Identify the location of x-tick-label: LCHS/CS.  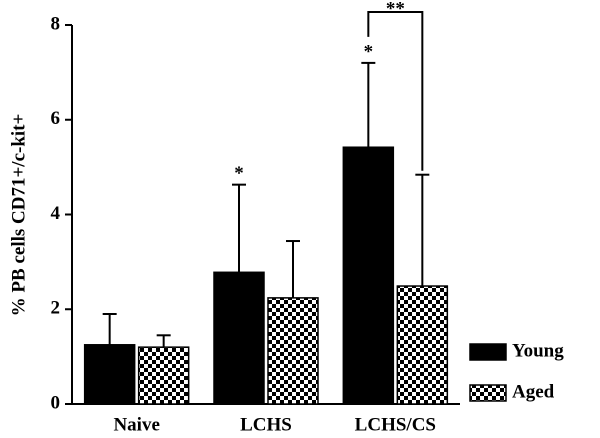
(395, 424).